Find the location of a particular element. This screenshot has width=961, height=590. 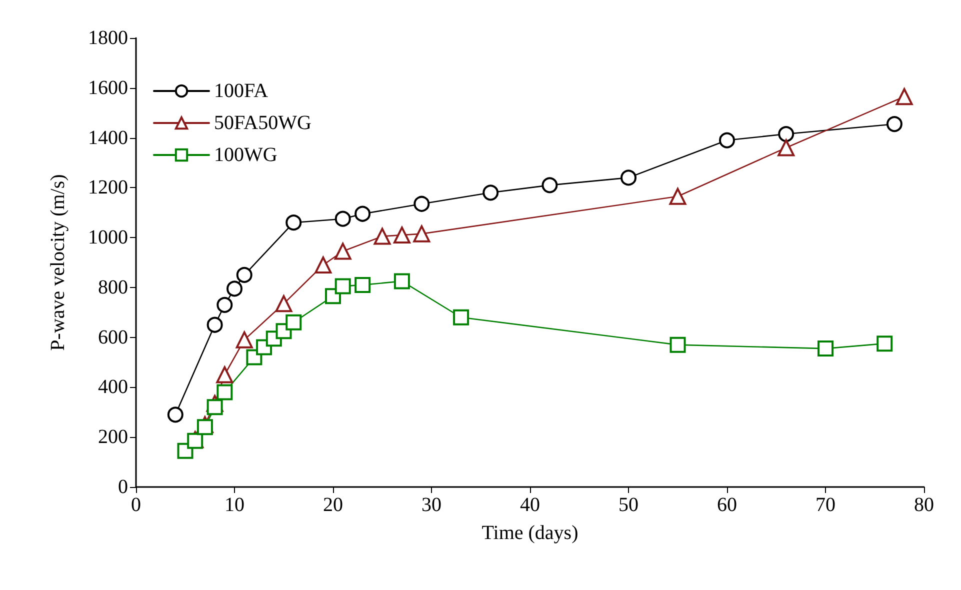

x-tick-label: 60 is located at coordinates (727, 505).